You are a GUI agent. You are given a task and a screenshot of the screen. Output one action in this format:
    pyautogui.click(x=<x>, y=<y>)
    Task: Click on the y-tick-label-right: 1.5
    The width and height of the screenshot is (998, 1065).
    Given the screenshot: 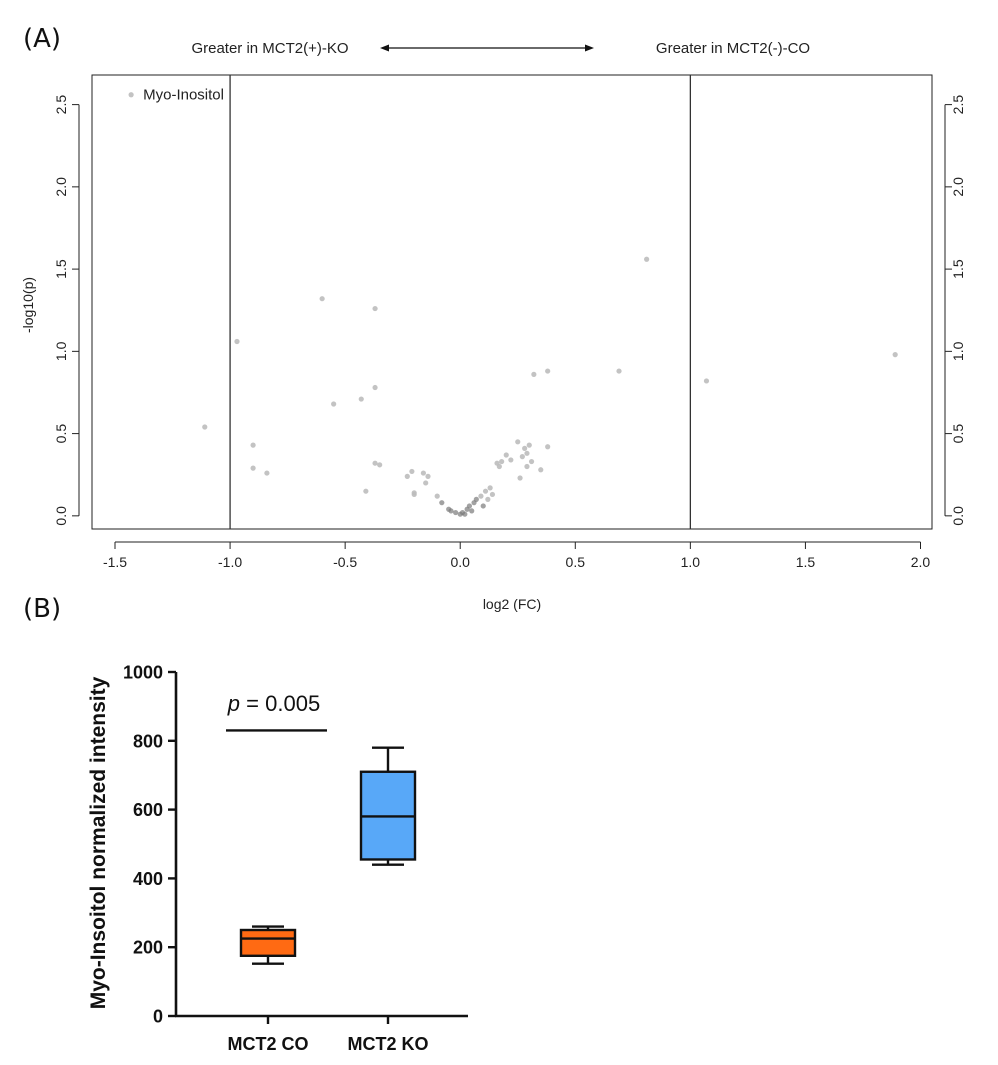 What is the action you would take?
    pyautogui.click(x=958, y=269)
    